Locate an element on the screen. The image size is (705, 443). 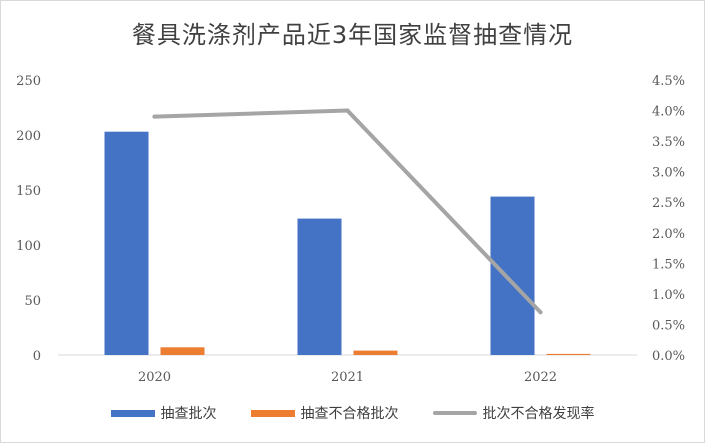
legend-label-failure-rate: 批次不合格发现率 is located at coordinates (538, 414).